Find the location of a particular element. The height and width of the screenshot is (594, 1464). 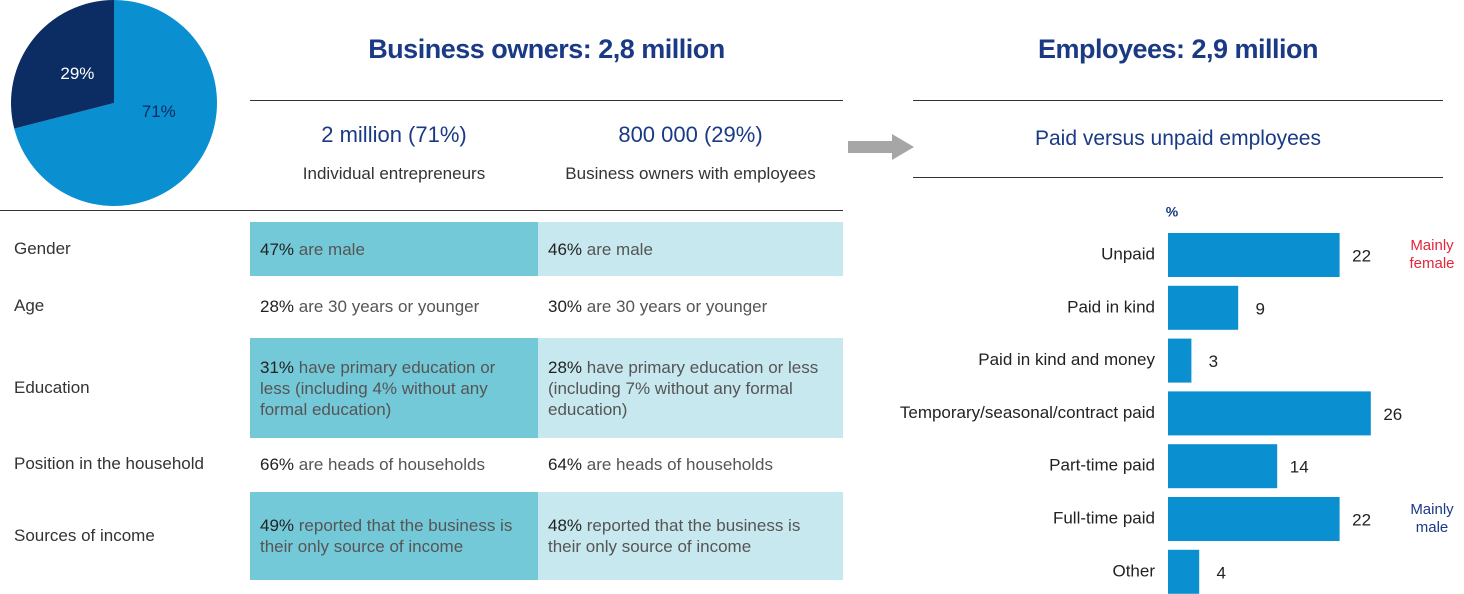

column-heading: 2 million (71%) is located at coordinates (394, 134).